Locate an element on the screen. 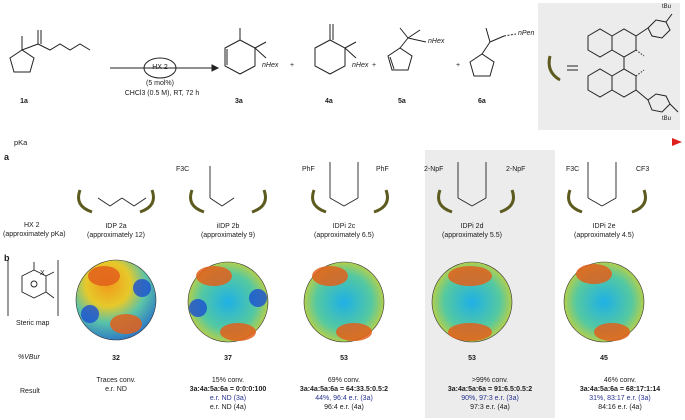 This screenshot has height=420, width=685. result-2d-l1: >99% conv. is located at coordinates (490, 380).